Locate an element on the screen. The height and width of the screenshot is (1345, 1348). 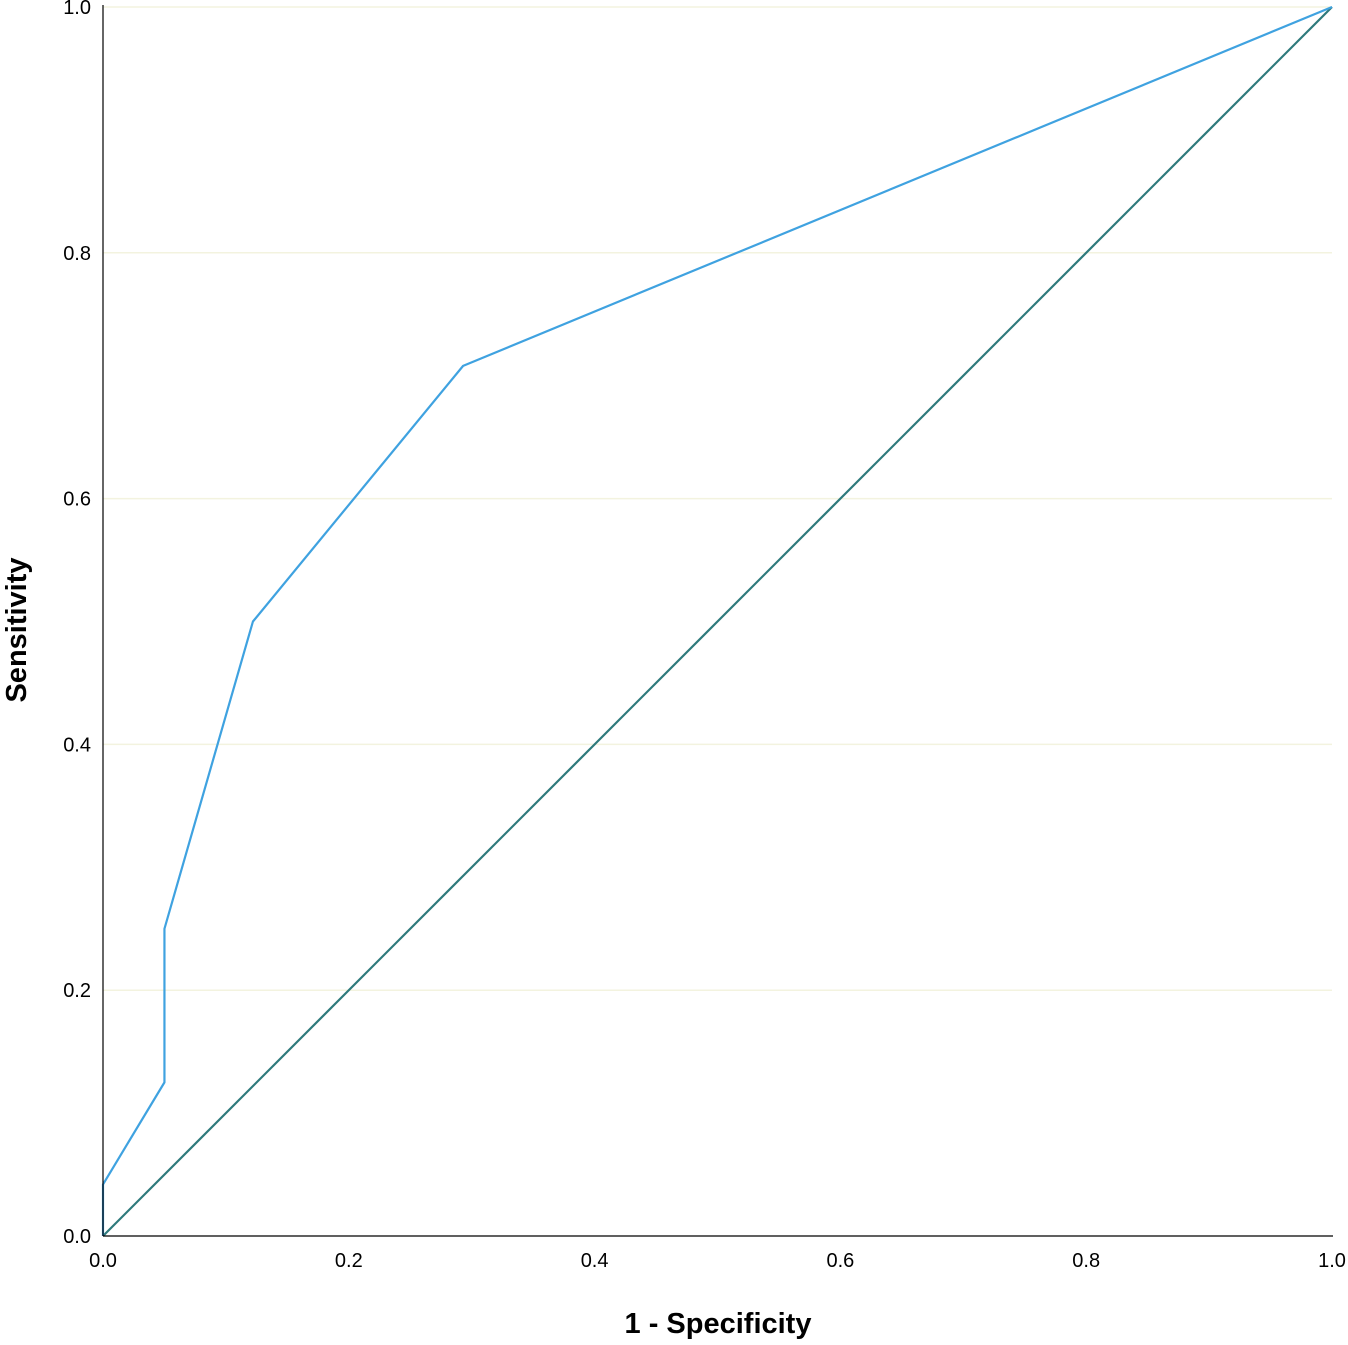
y-tick-label-0: 0.0 is located at coordinates (77, 1237).